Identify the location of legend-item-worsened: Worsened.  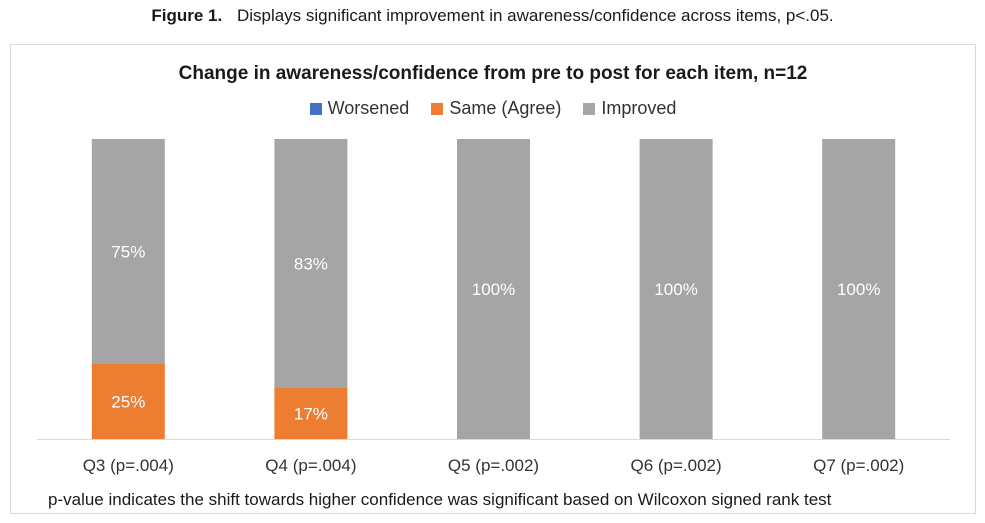
(359, 108).